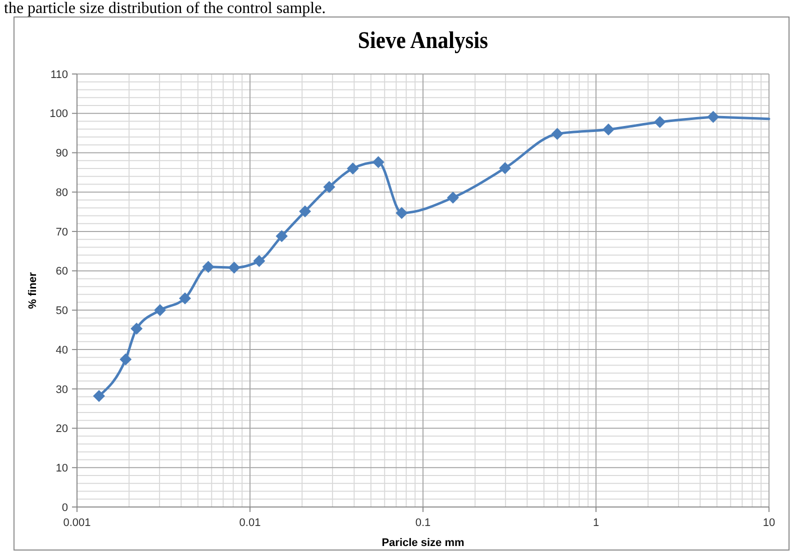  What do you see at coordinates (165, 8) in the screenshot?
I see `text: the particle size distribution of the control sample.` at bounding box center [165, 8].